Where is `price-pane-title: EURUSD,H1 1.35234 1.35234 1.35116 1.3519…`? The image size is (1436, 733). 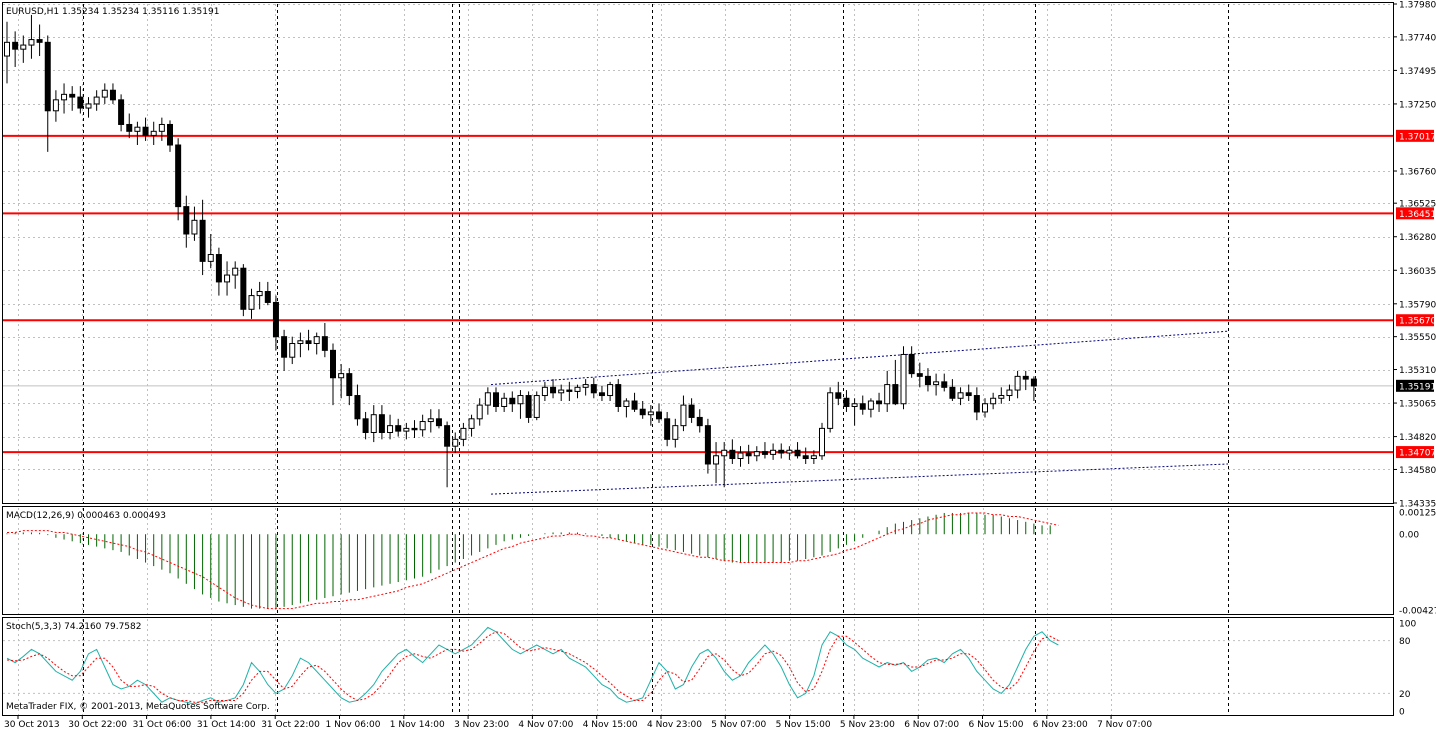 price-pane-title: EURUSD,H1 1.35234 1.35234 1.35116 1.3519… is located at coordinates (112, 12).